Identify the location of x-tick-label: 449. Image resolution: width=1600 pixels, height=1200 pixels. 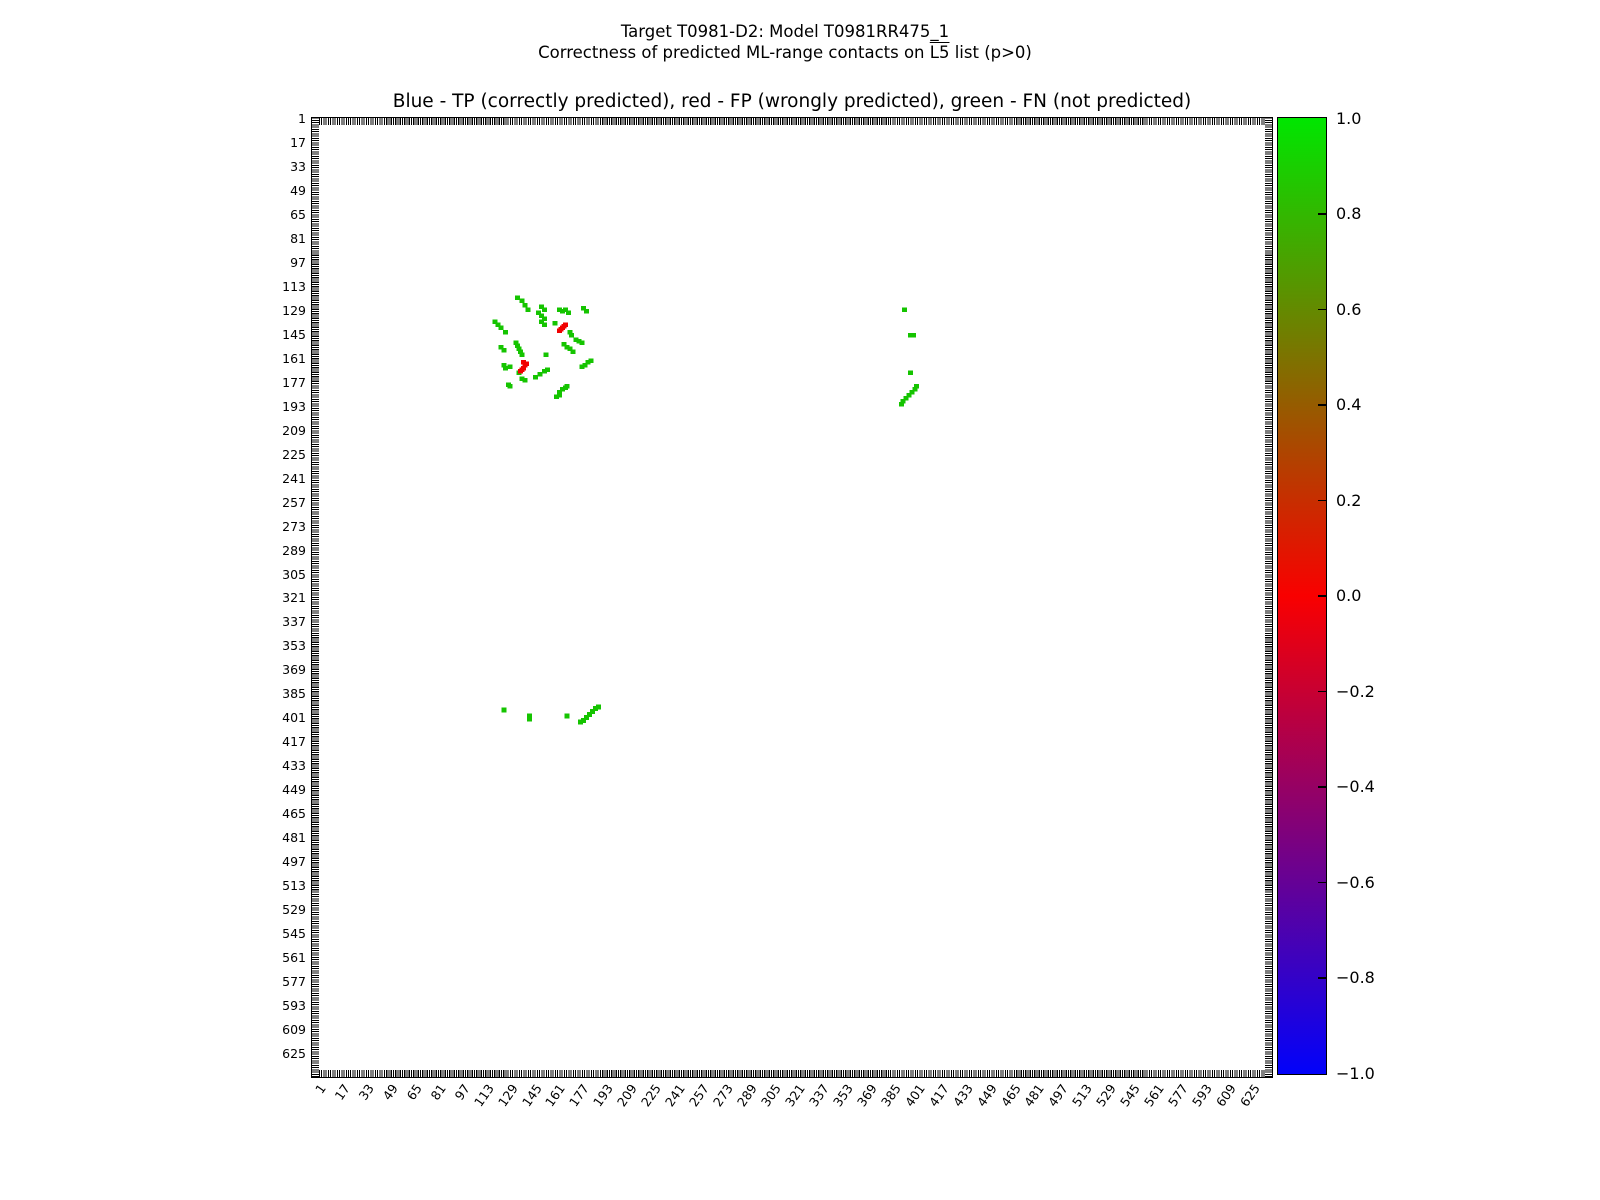
(986, 1095).